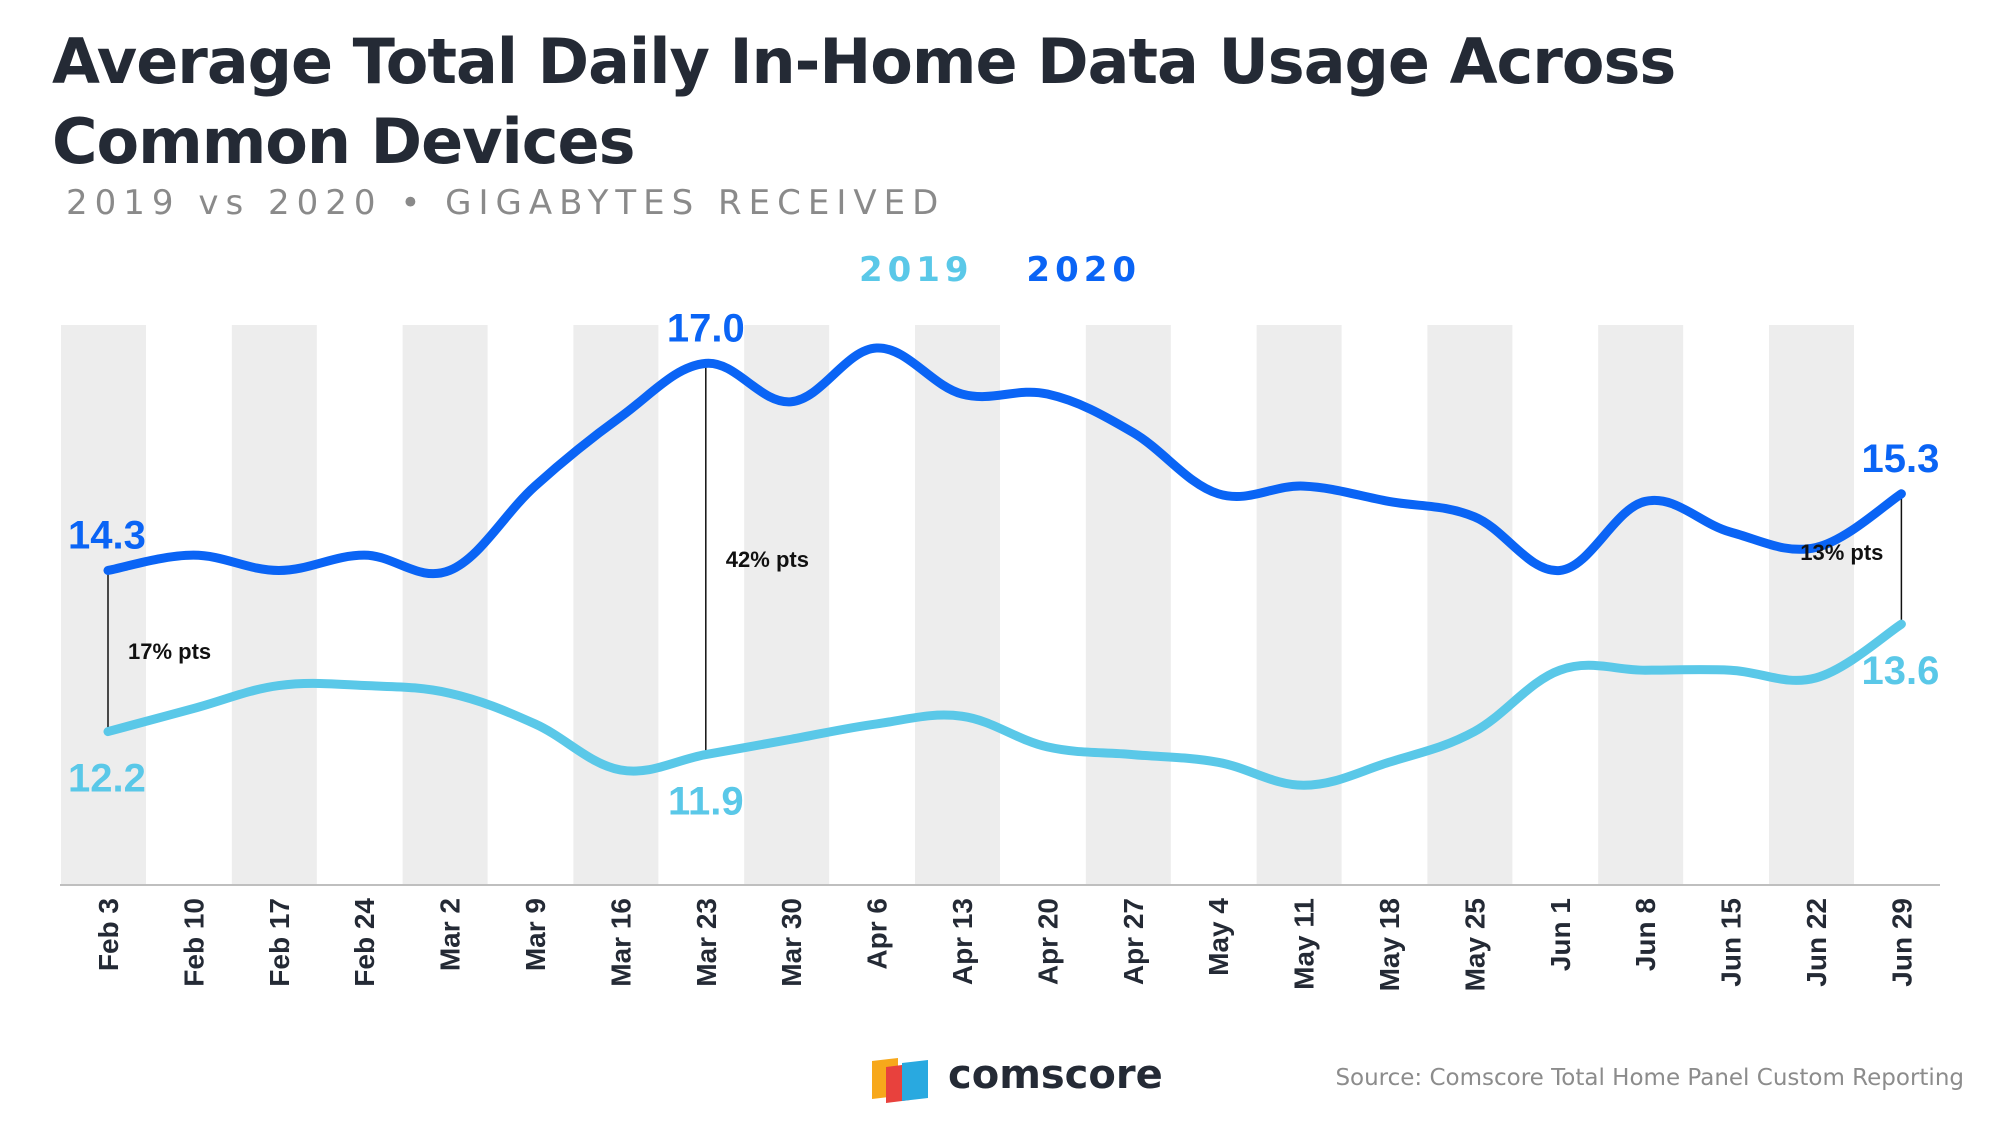 This screenshot has width=2000, height=1125. What do you see at coordinates (1816, 942) in the screenshot?
I see `x-tick-label: Jun 22` at bounding box center [1816, 942].